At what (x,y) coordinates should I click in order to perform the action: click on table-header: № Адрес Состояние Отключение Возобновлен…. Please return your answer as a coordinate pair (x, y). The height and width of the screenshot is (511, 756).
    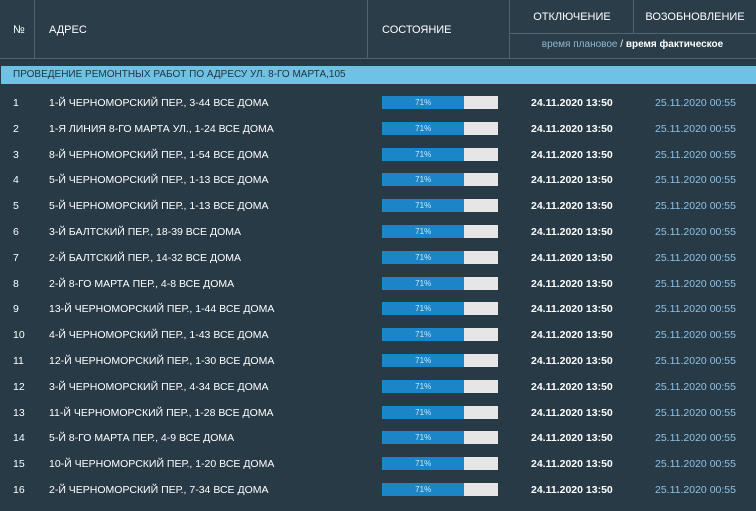
    Looking at the image, I should click on (378, 29).